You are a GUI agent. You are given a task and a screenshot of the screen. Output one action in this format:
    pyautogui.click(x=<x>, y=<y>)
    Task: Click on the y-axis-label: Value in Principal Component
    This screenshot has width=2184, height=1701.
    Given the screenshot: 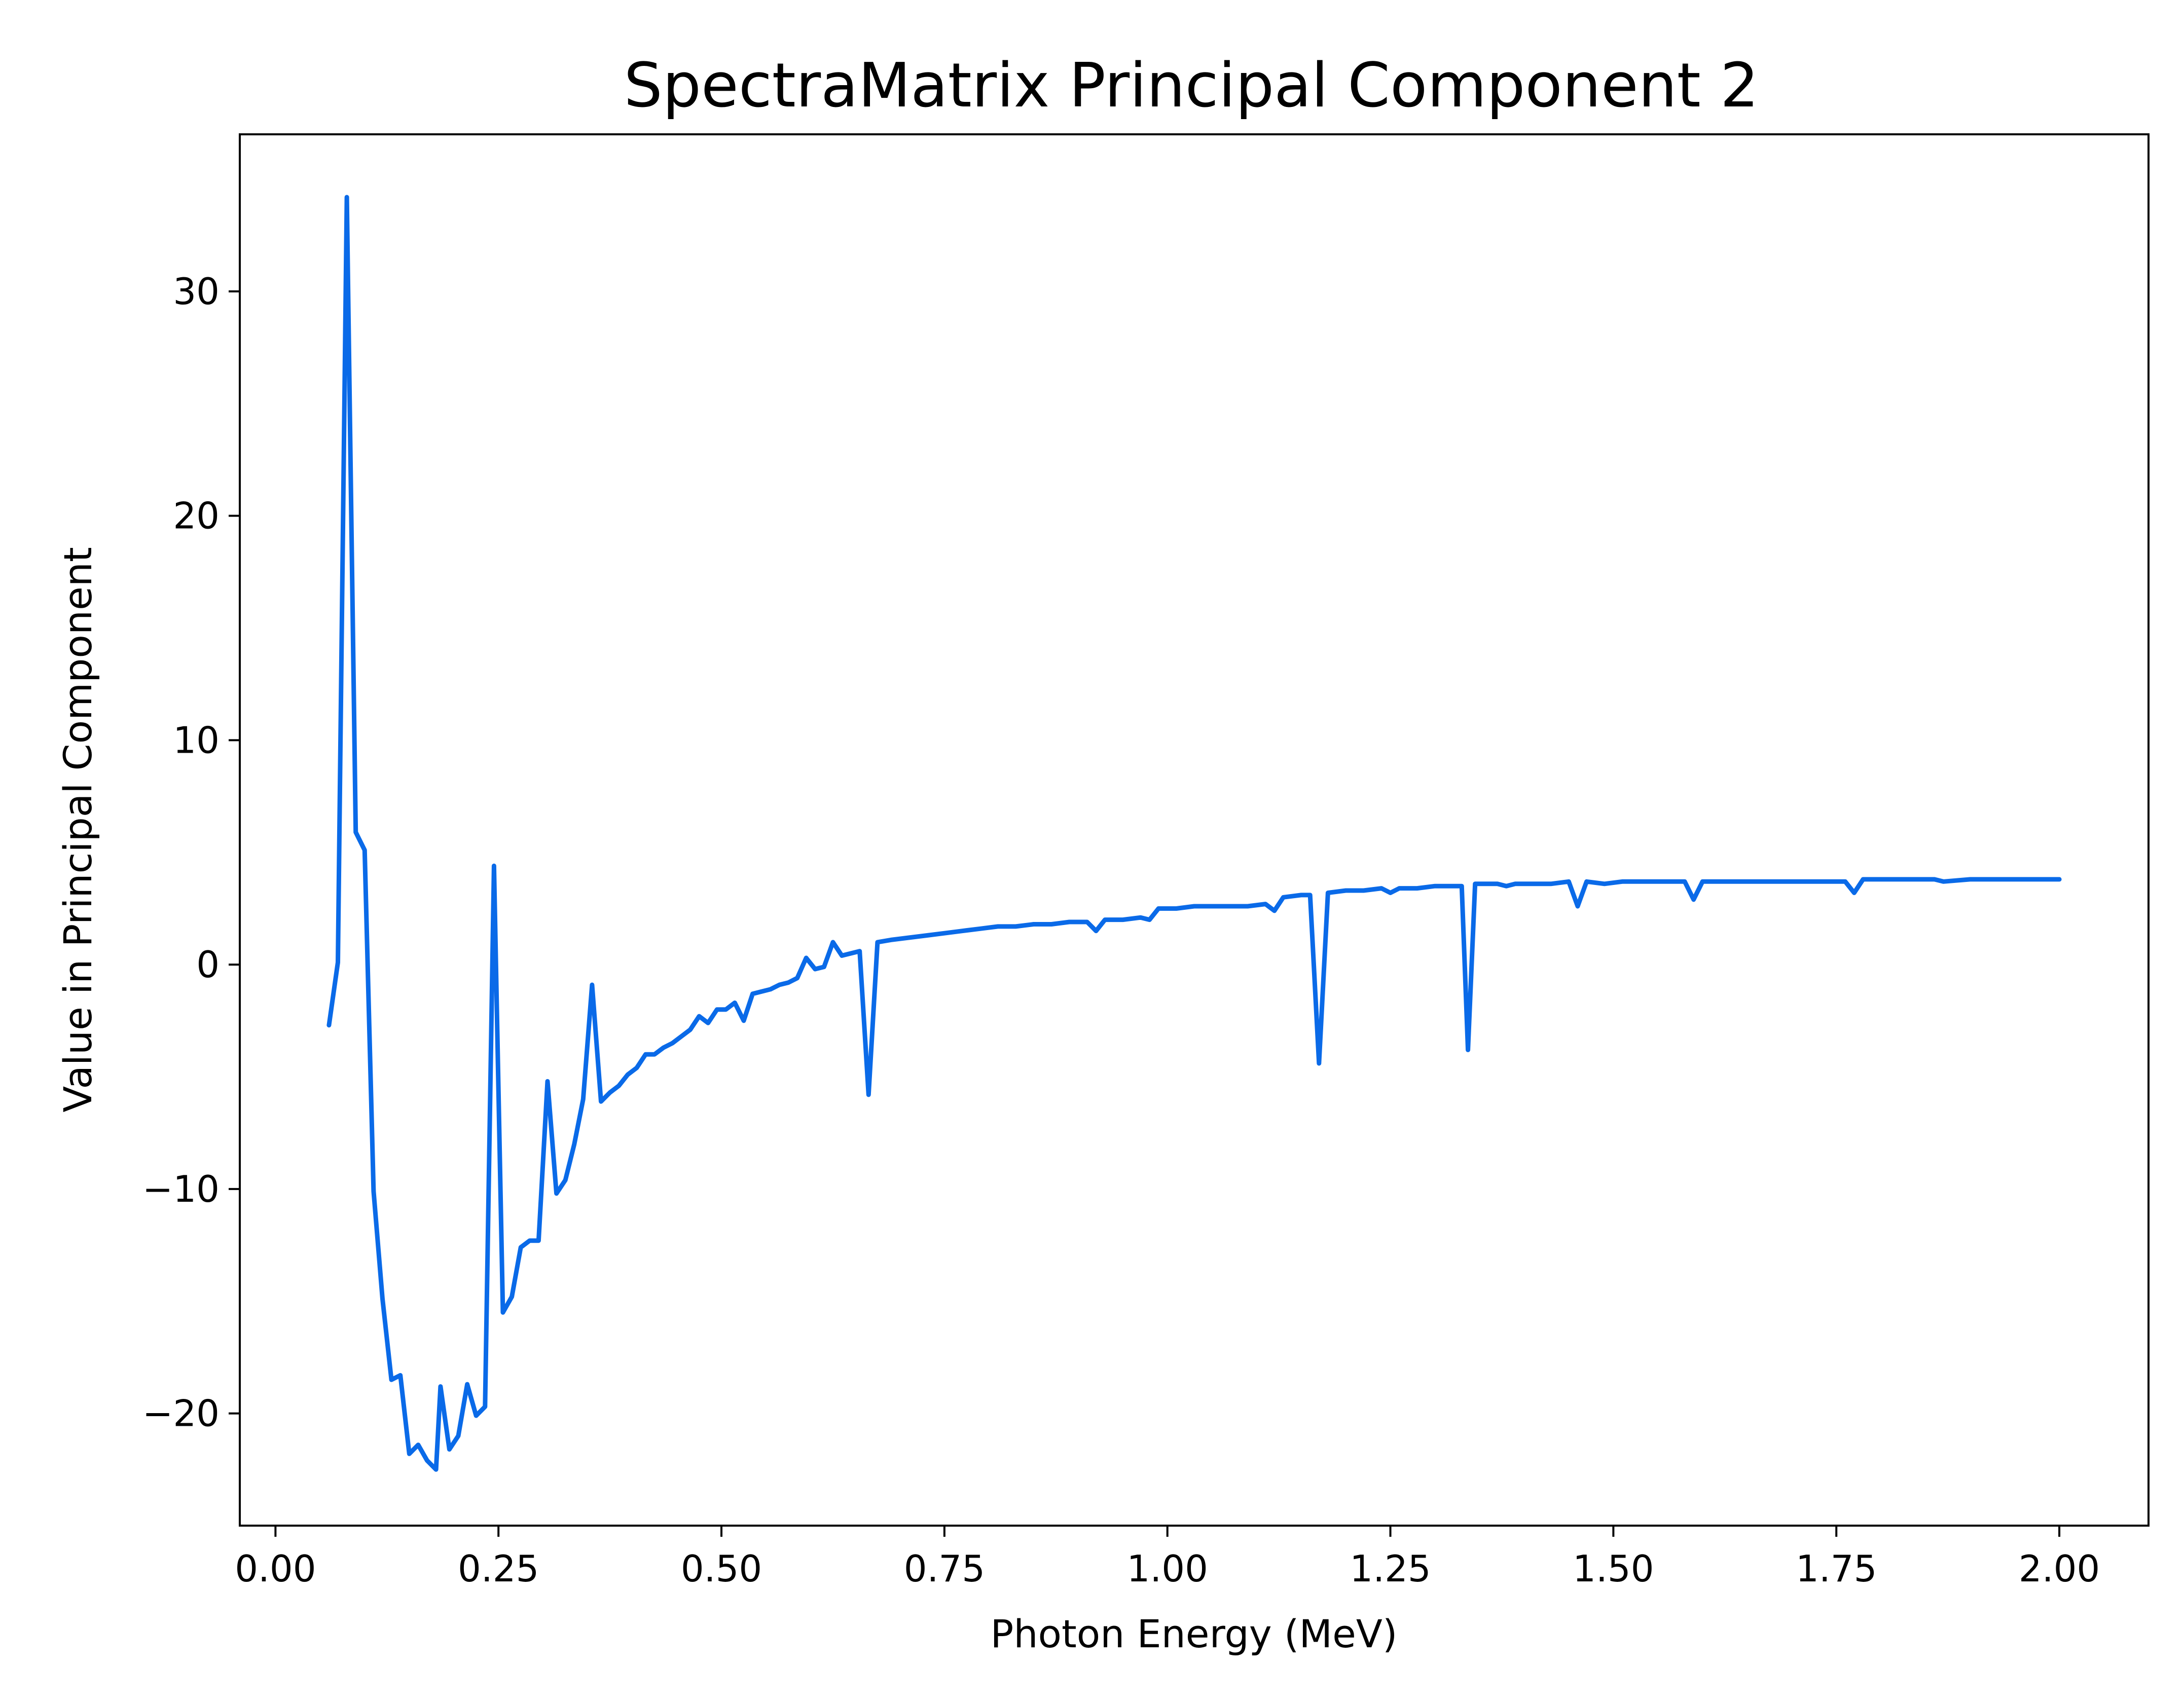 What is the action you would take?
    pyautogui.click(x=77, y=830)
    